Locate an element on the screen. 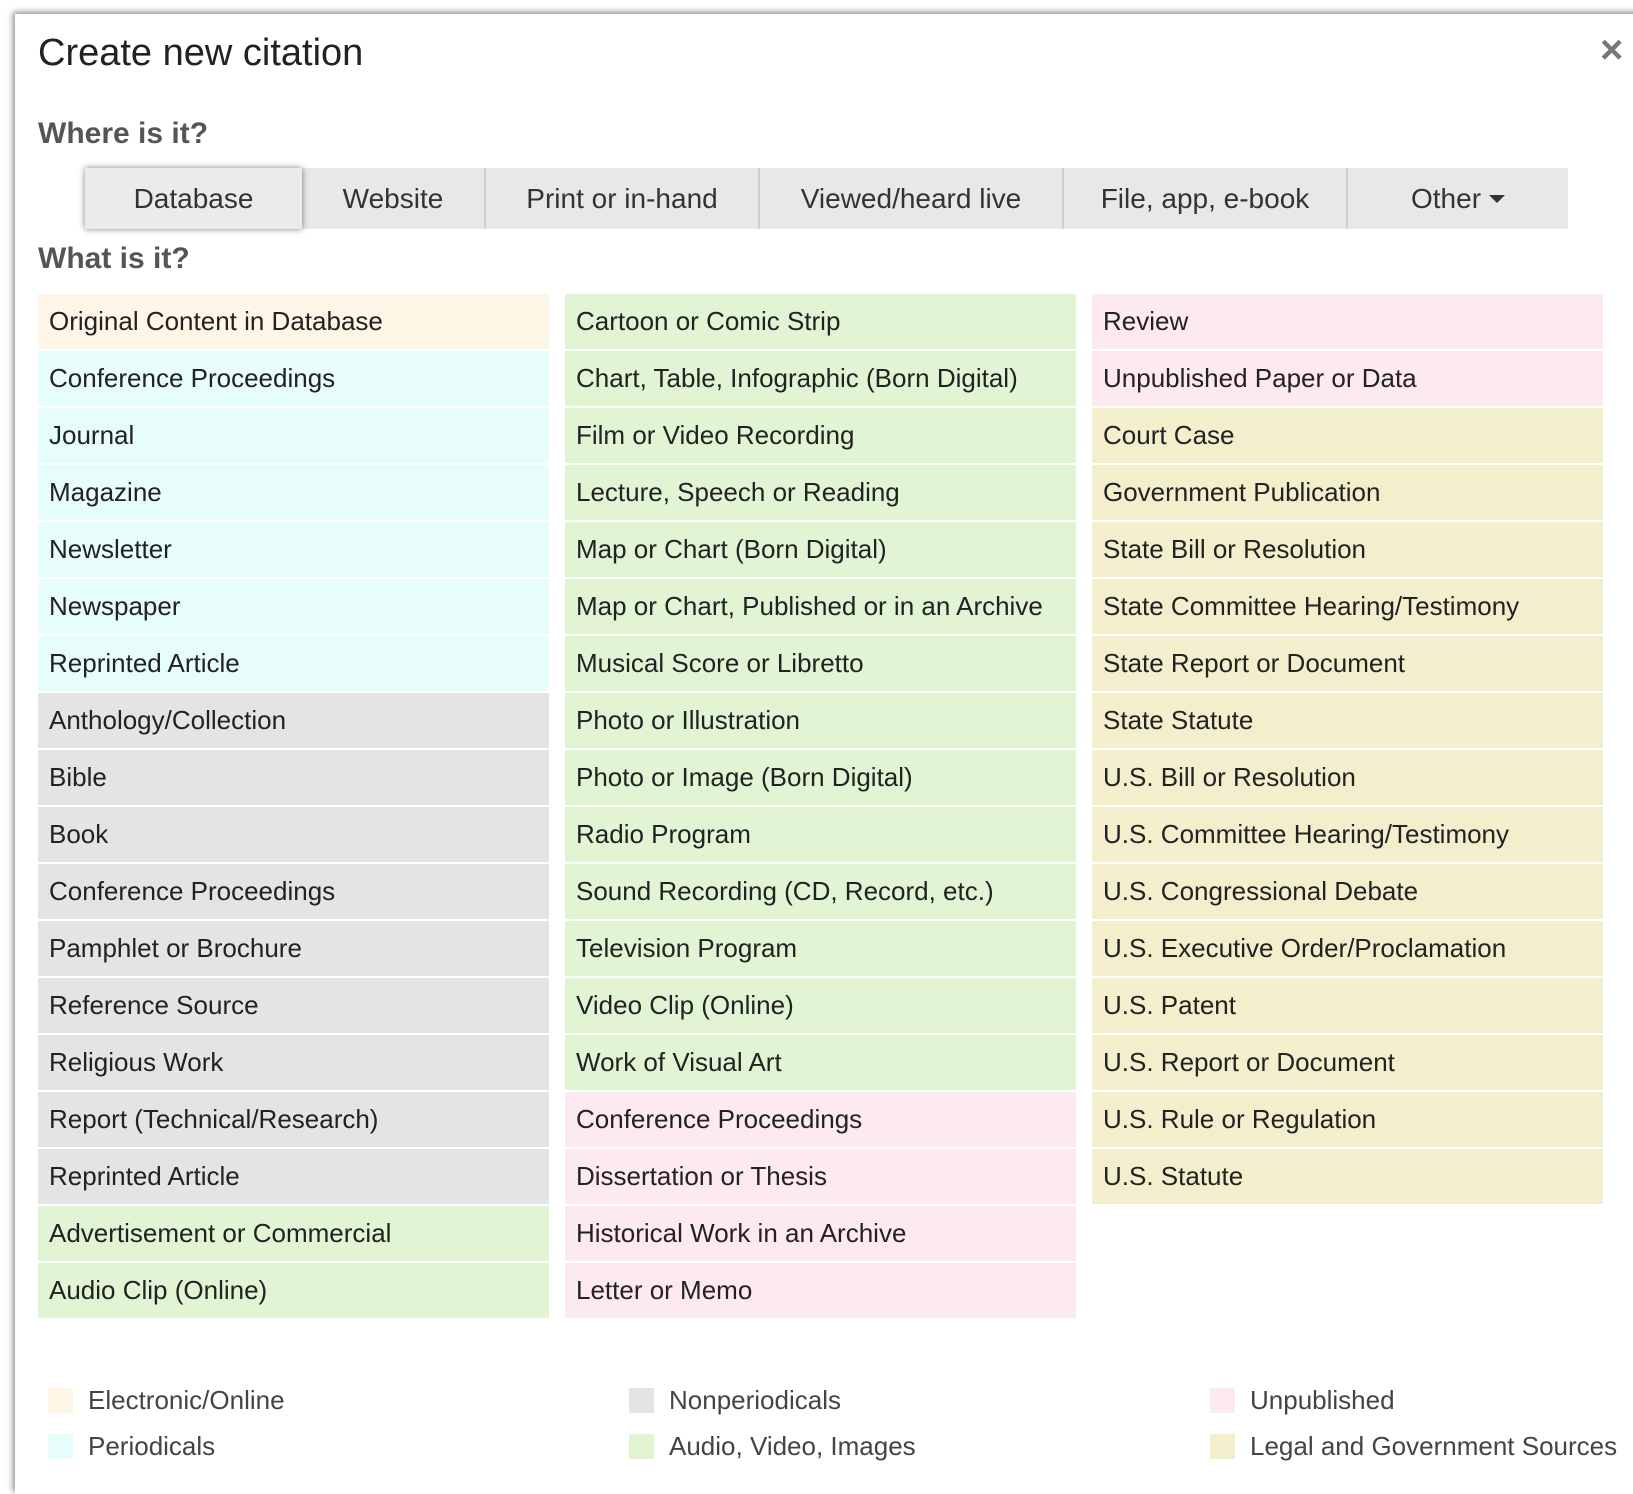  citation-type: Reference Source is located at coordinates (293, 1005).